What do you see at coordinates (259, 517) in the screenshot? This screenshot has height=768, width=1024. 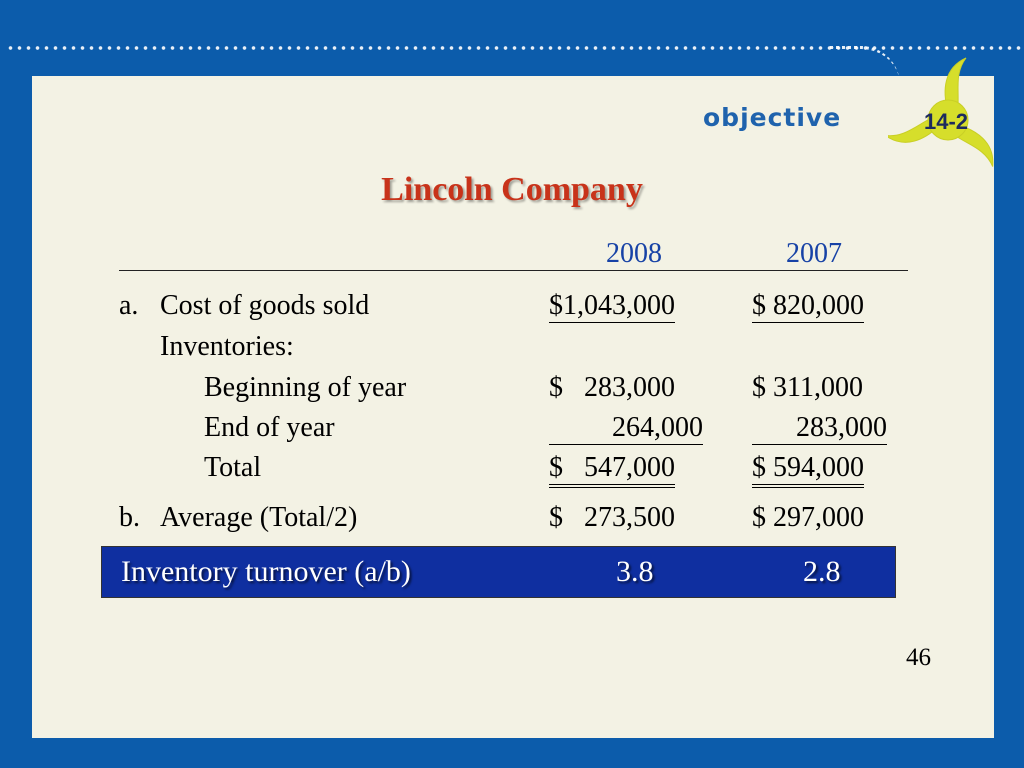 I see `average-label: Average (Total/2)` at bounding box center [259, 517].